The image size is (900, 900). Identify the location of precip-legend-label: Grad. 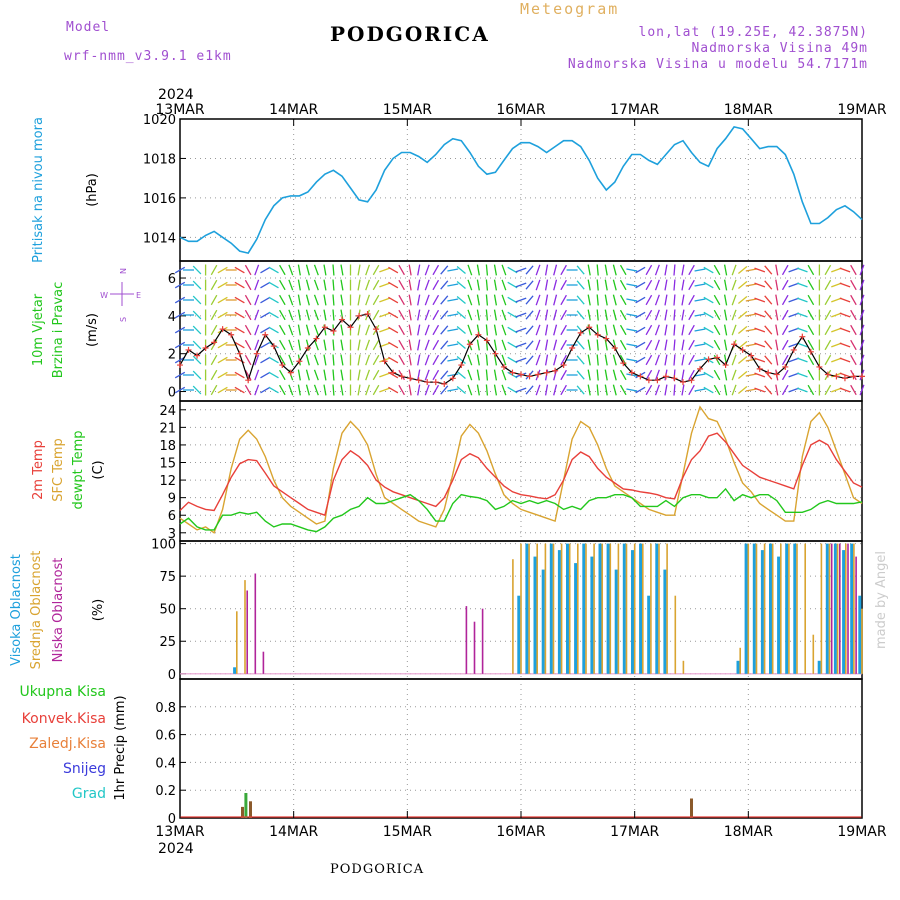
(89, 794).